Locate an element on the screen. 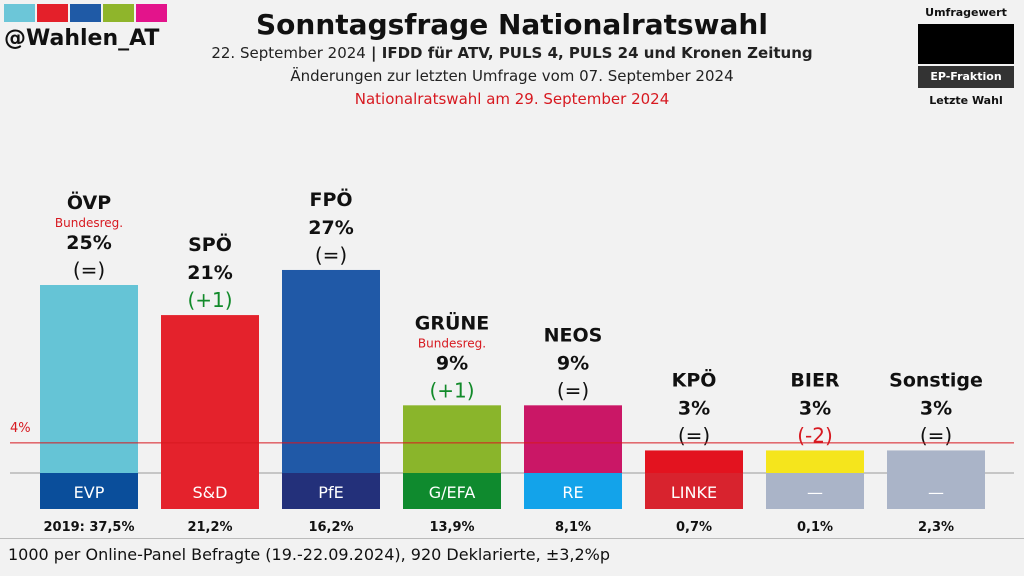  last-election-label: 13,9% is located at coordinates (451, 527).